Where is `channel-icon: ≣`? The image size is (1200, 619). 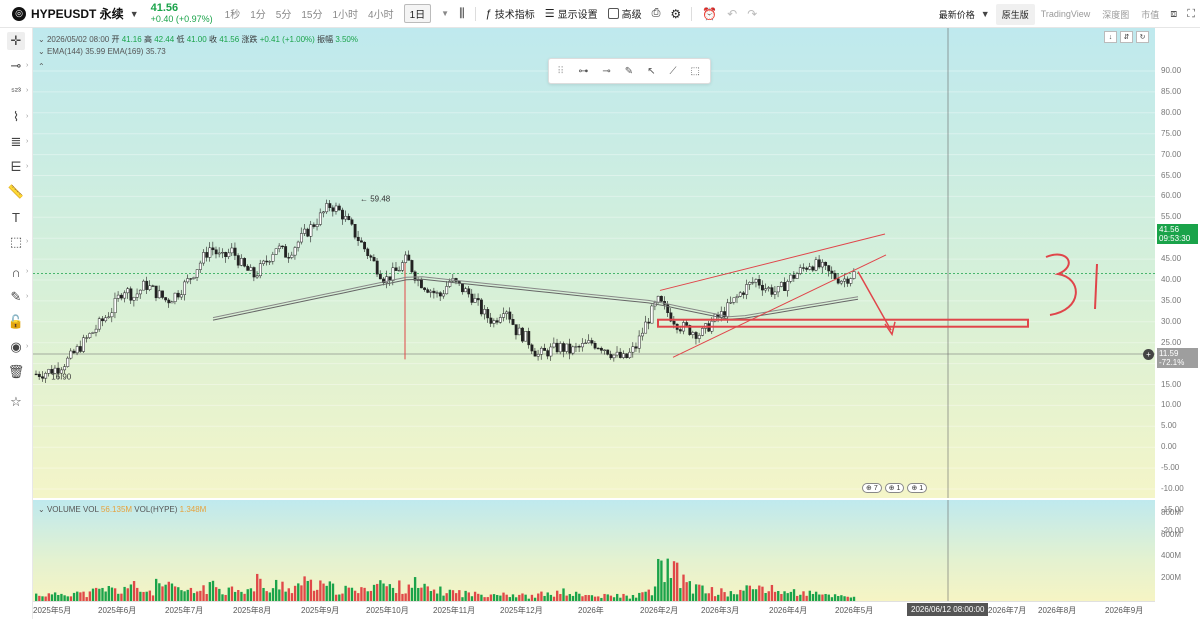
channel-icon: ≣ is located at coordinates (16, 141).